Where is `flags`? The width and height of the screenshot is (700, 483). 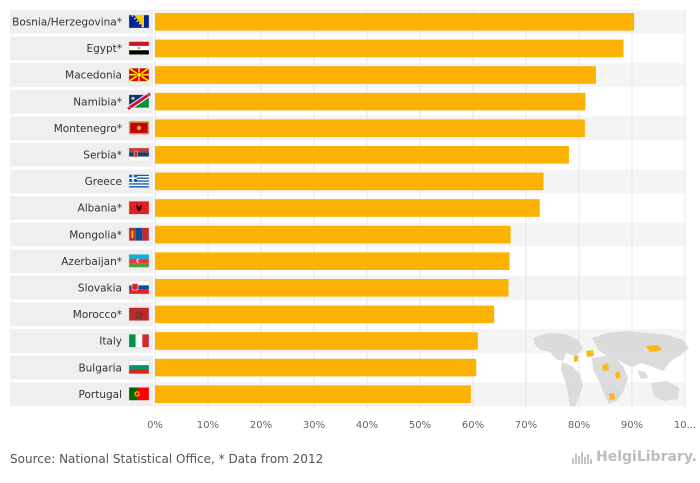
flags is located at coordinates (139, 207).